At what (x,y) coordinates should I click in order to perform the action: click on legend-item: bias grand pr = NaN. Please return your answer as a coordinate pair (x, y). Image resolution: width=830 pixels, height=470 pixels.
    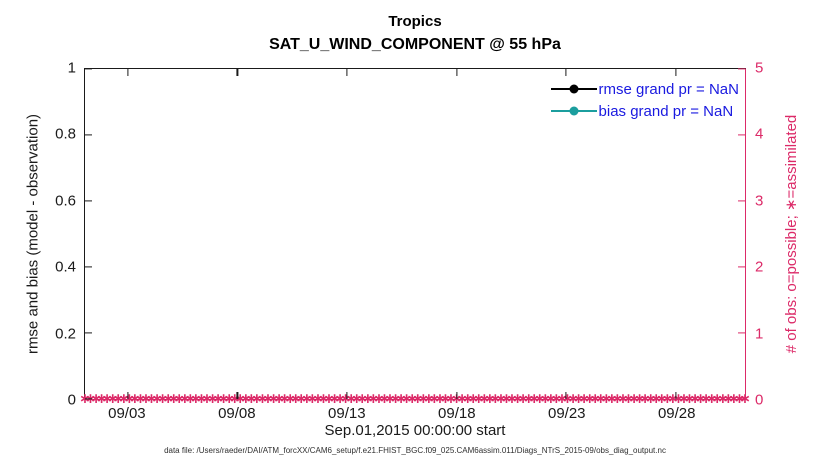
    Looking at the image, I should click on (644, 111).